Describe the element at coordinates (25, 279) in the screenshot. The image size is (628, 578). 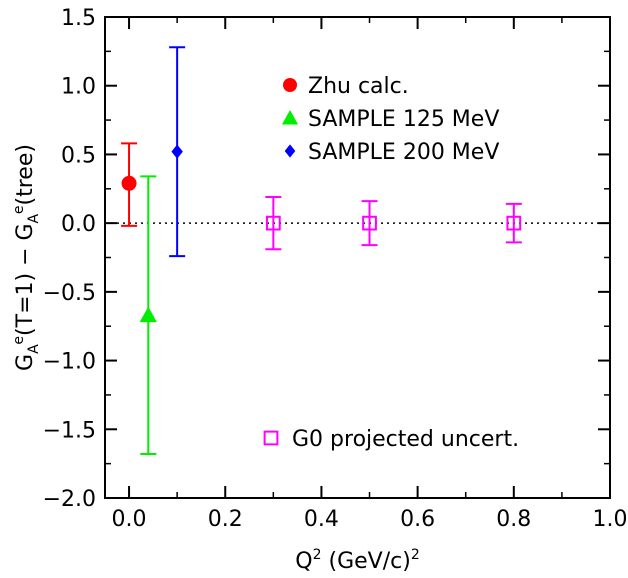
I see `y-axis-label-t1: (T=1) − G` at that location.